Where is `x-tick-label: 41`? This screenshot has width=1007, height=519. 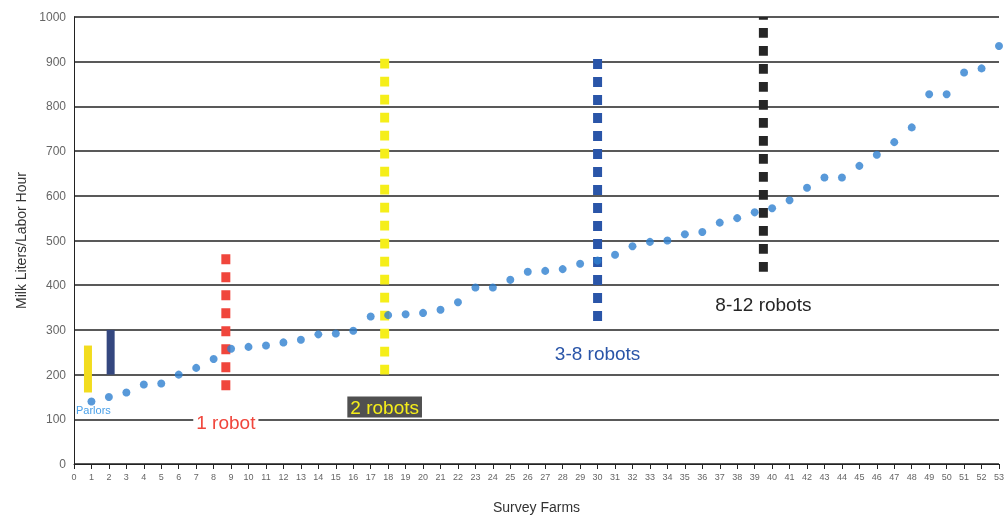
x-tick-label: 41 is located at coordinates (789, 476).